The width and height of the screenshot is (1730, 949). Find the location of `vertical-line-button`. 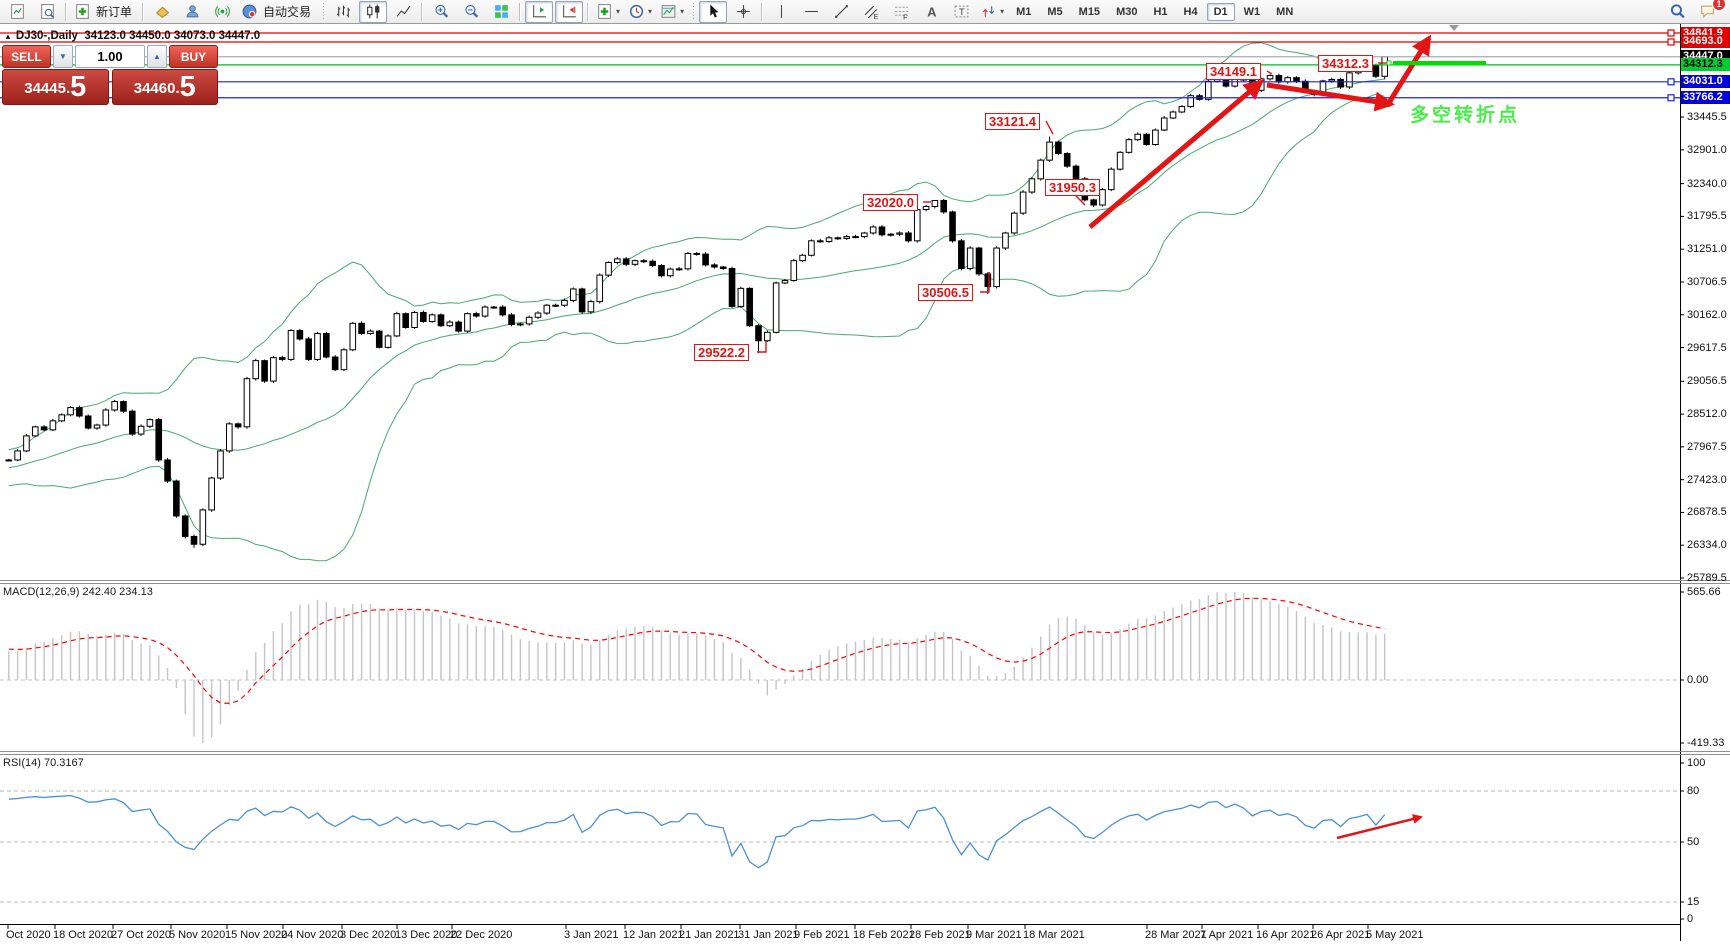

vertical-line-button is located at coordinates (781, 12).